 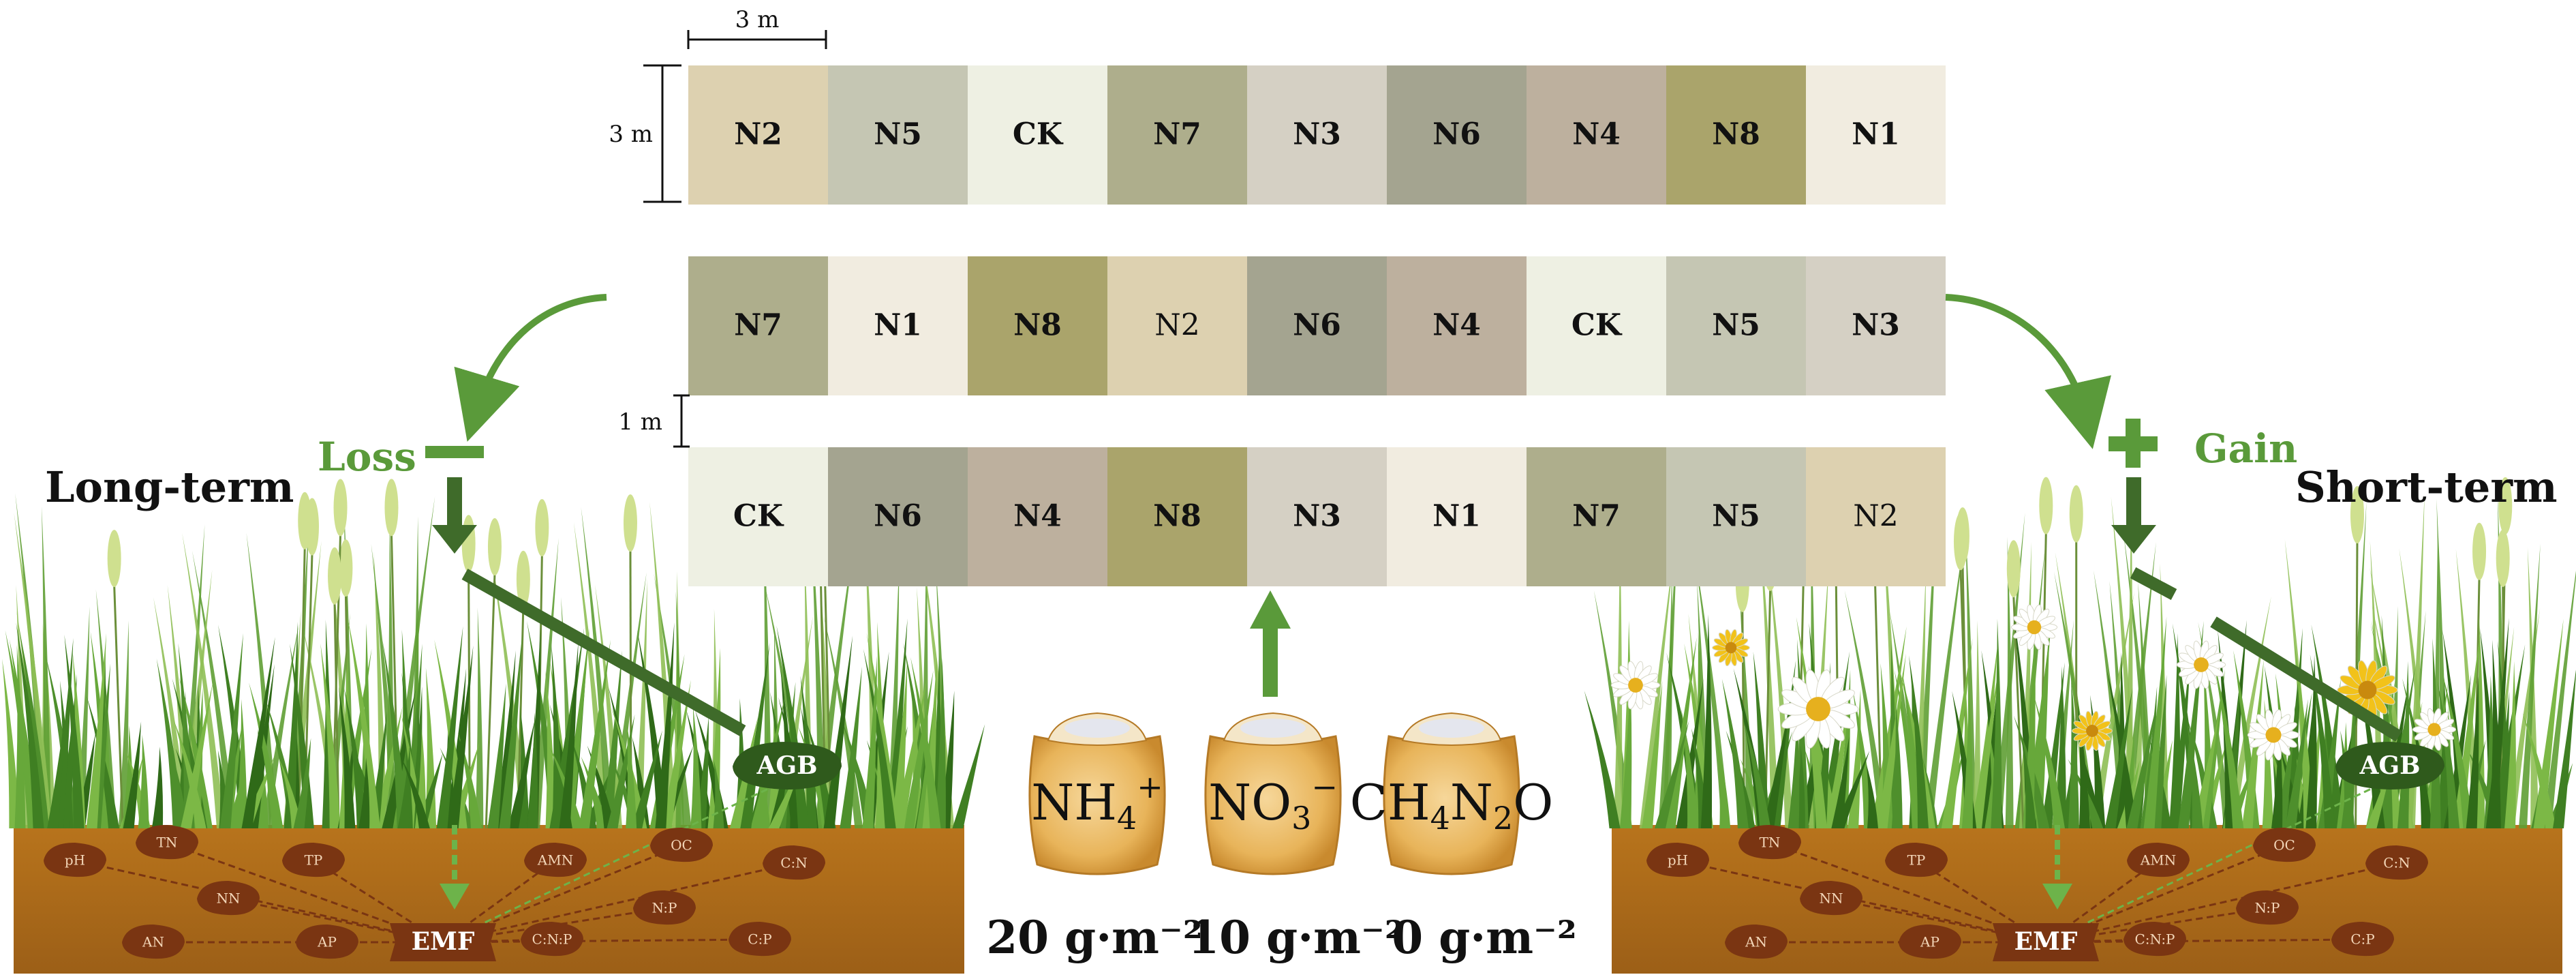 What do you see at coordinates (2204, 941) in the screenshot?
I see `soil-link` at bounding box center [2204, 941].